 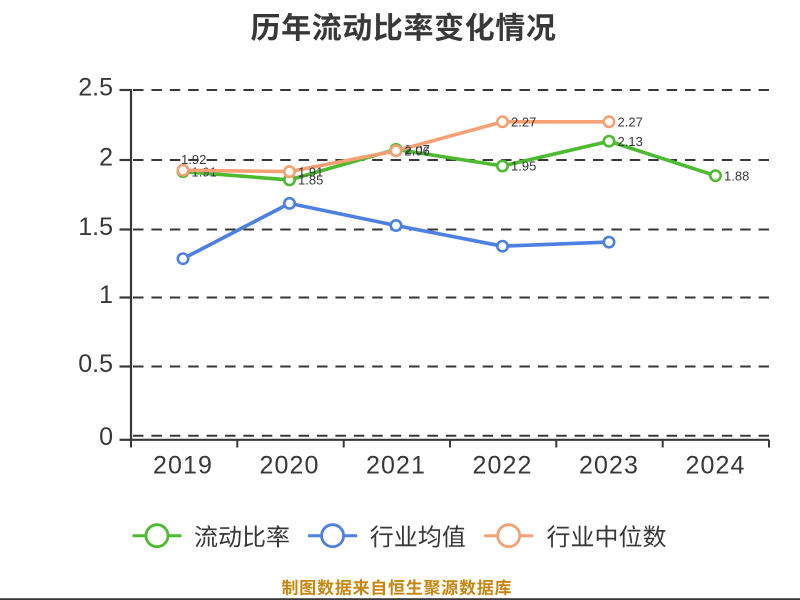 I want to click on svg-text: 2022, so click(x=502, y=465).